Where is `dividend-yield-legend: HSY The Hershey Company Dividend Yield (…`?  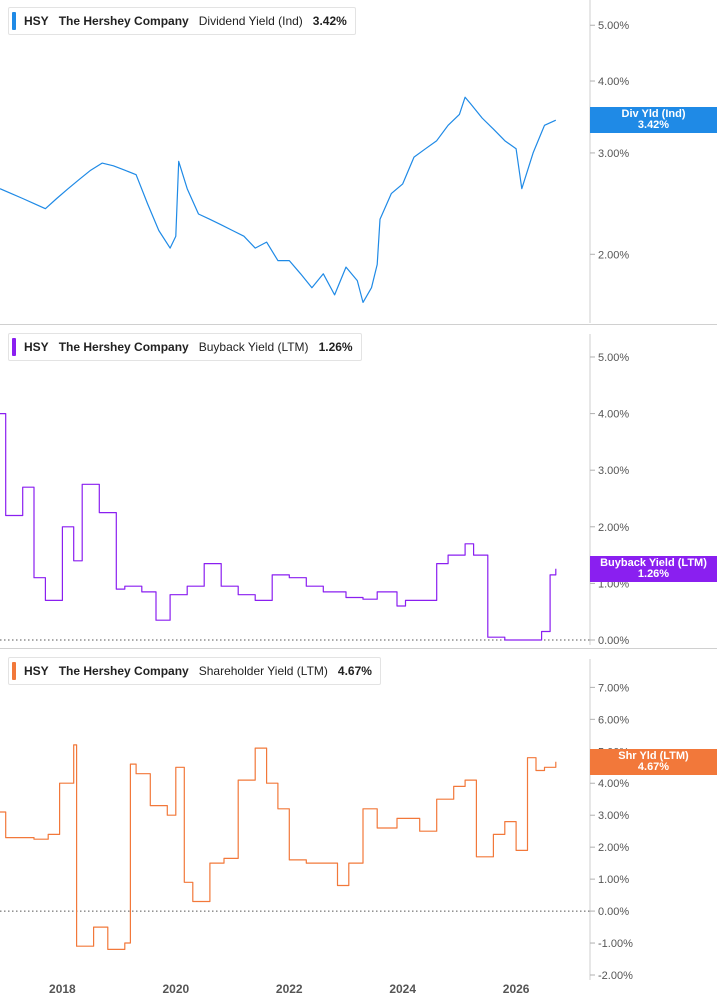 dividend-yield-legend: HSY The Hershey Company Dividend Yield (… is located at coordinates (182, 21).